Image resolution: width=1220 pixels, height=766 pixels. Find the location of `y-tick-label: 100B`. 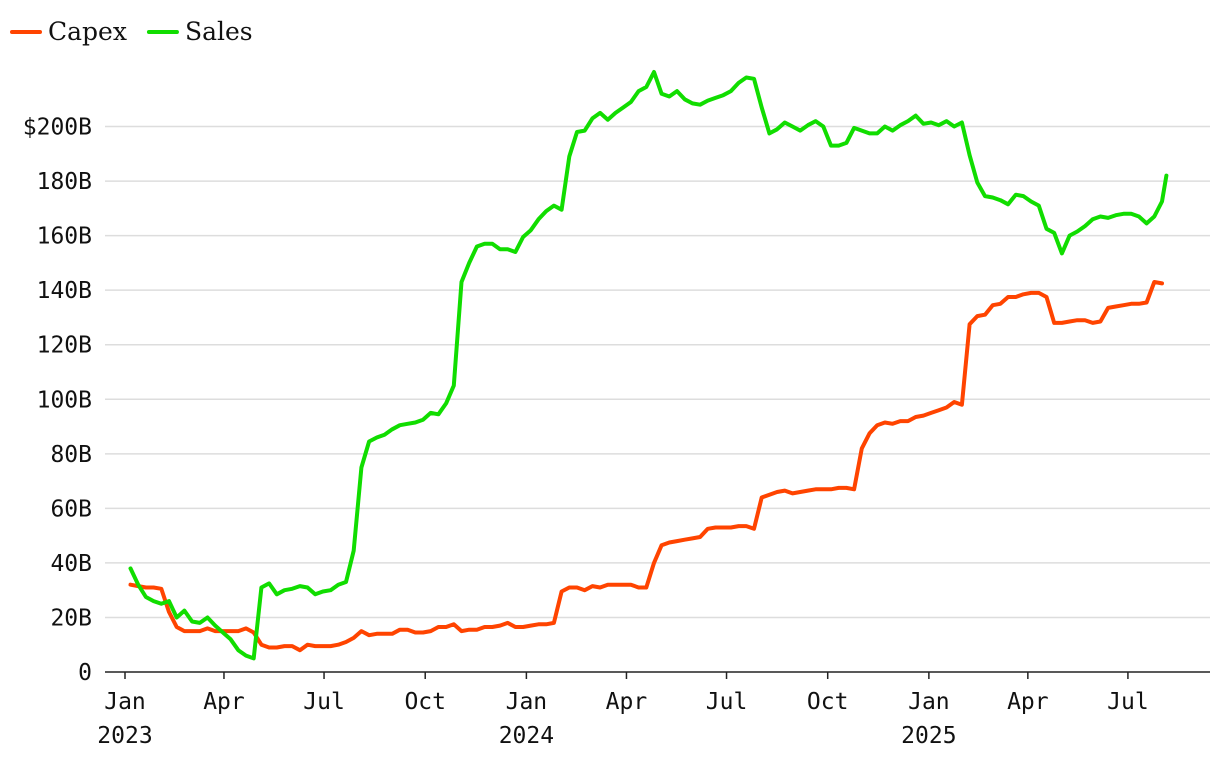

y-tick-label: 100B is located at coordinates (64, 400).